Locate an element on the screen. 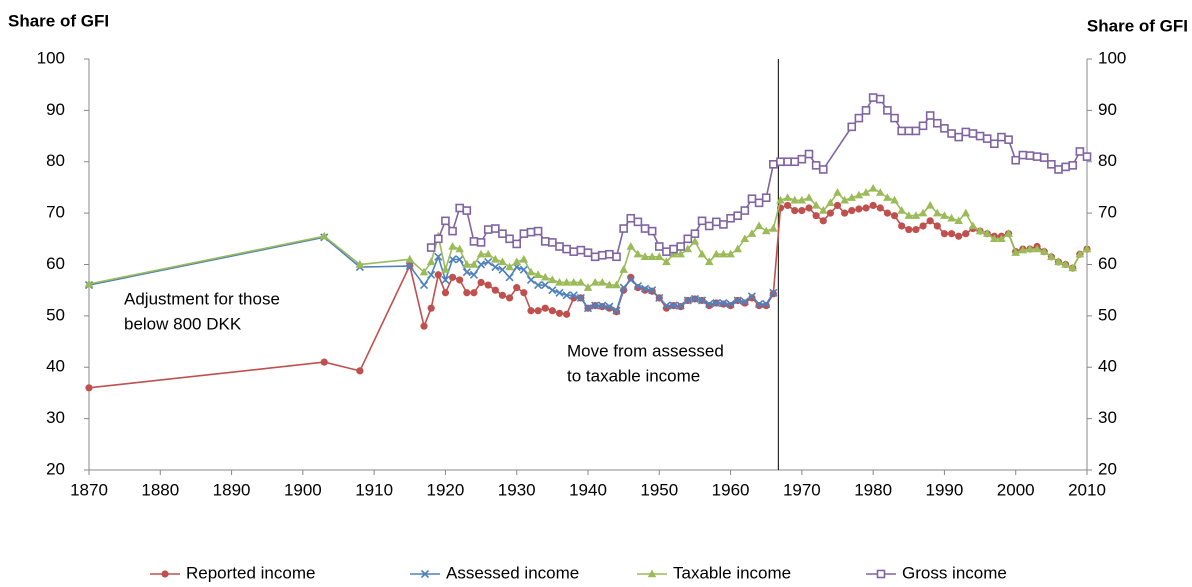 This screenshot has height=587, width=1192. legend-label: Taxable income is located at coordinates (732, 572).